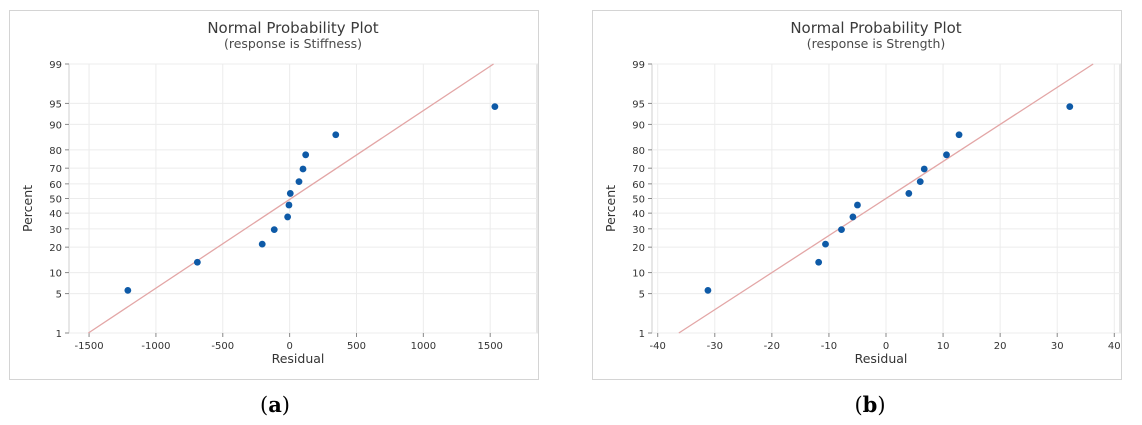  I want to click on x-tick-label: -20, so click(772, 346).